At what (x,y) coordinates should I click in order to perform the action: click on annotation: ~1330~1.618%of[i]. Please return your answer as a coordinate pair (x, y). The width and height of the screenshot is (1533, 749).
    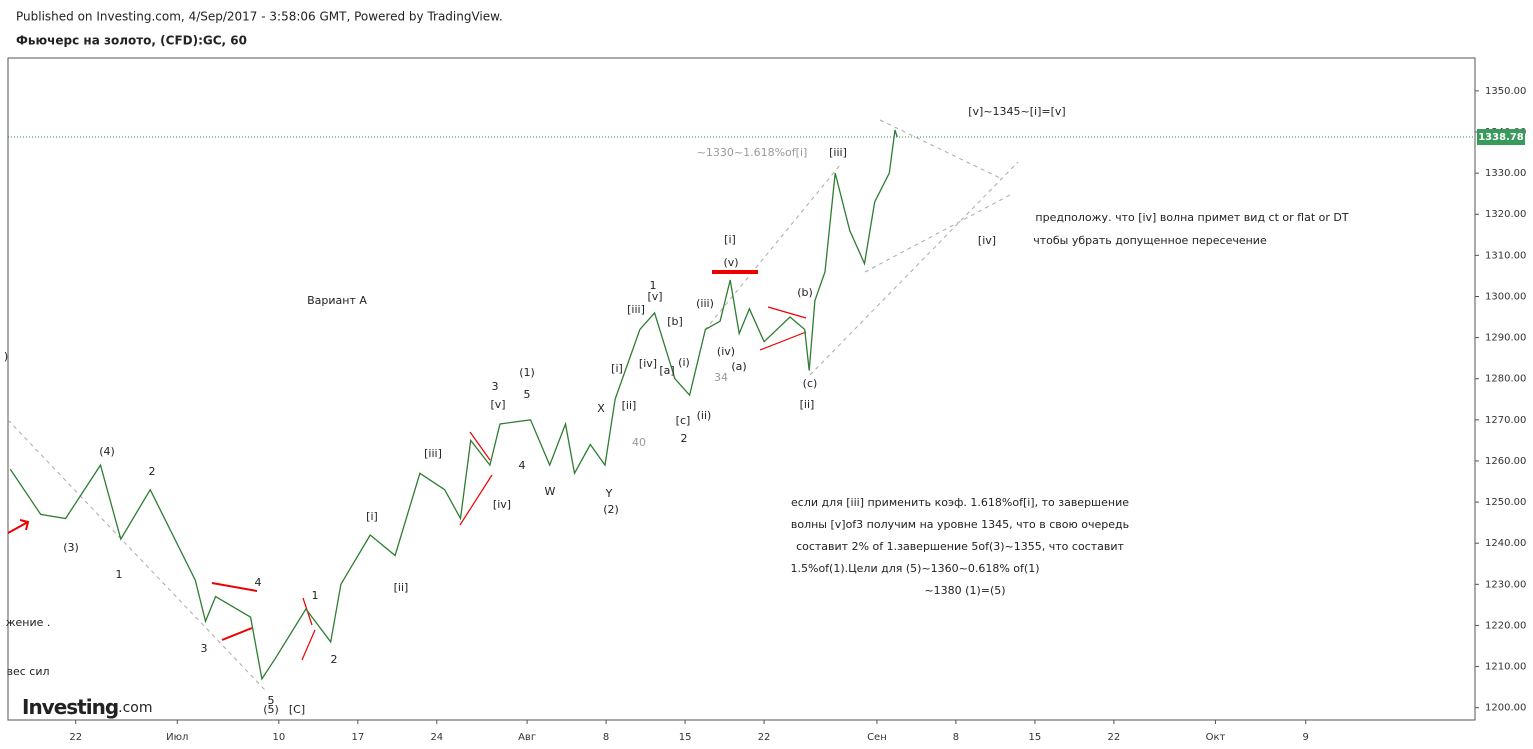
    Looking at the image, I should click on (752, 152).